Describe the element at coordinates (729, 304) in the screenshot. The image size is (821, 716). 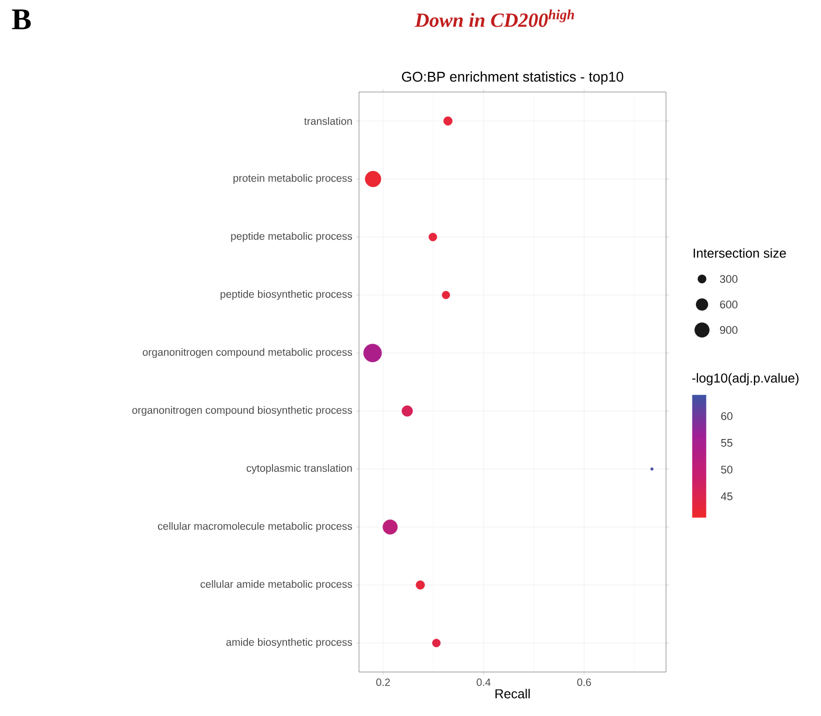
I see `legend-label: 600` at that location.